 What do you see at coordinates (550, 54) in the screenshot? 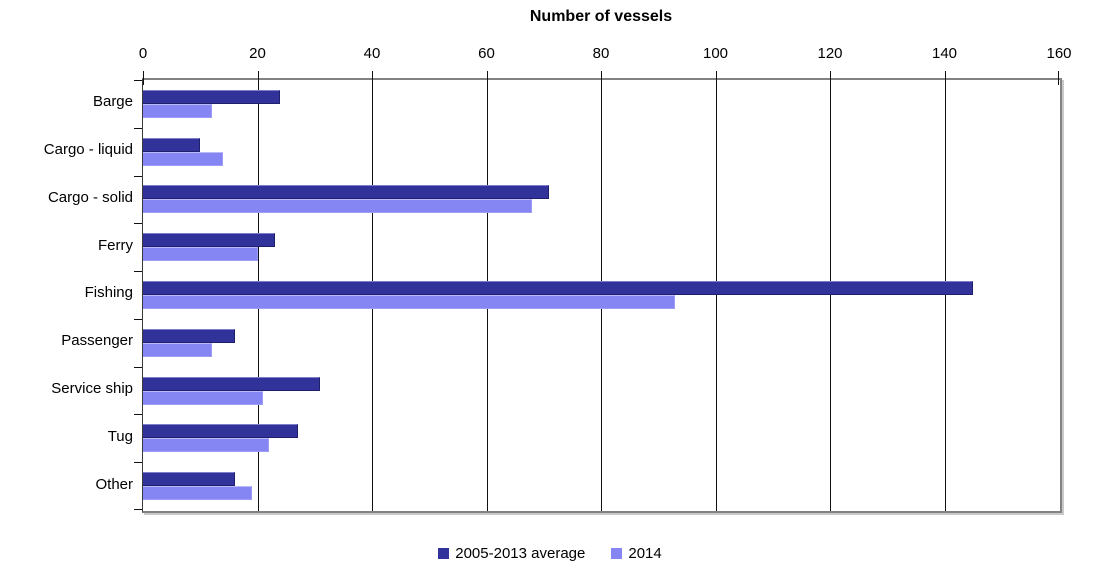
I see `x-axis: 0 20 40 60 80 100 120 140 160` at bounding box center [550, 54].